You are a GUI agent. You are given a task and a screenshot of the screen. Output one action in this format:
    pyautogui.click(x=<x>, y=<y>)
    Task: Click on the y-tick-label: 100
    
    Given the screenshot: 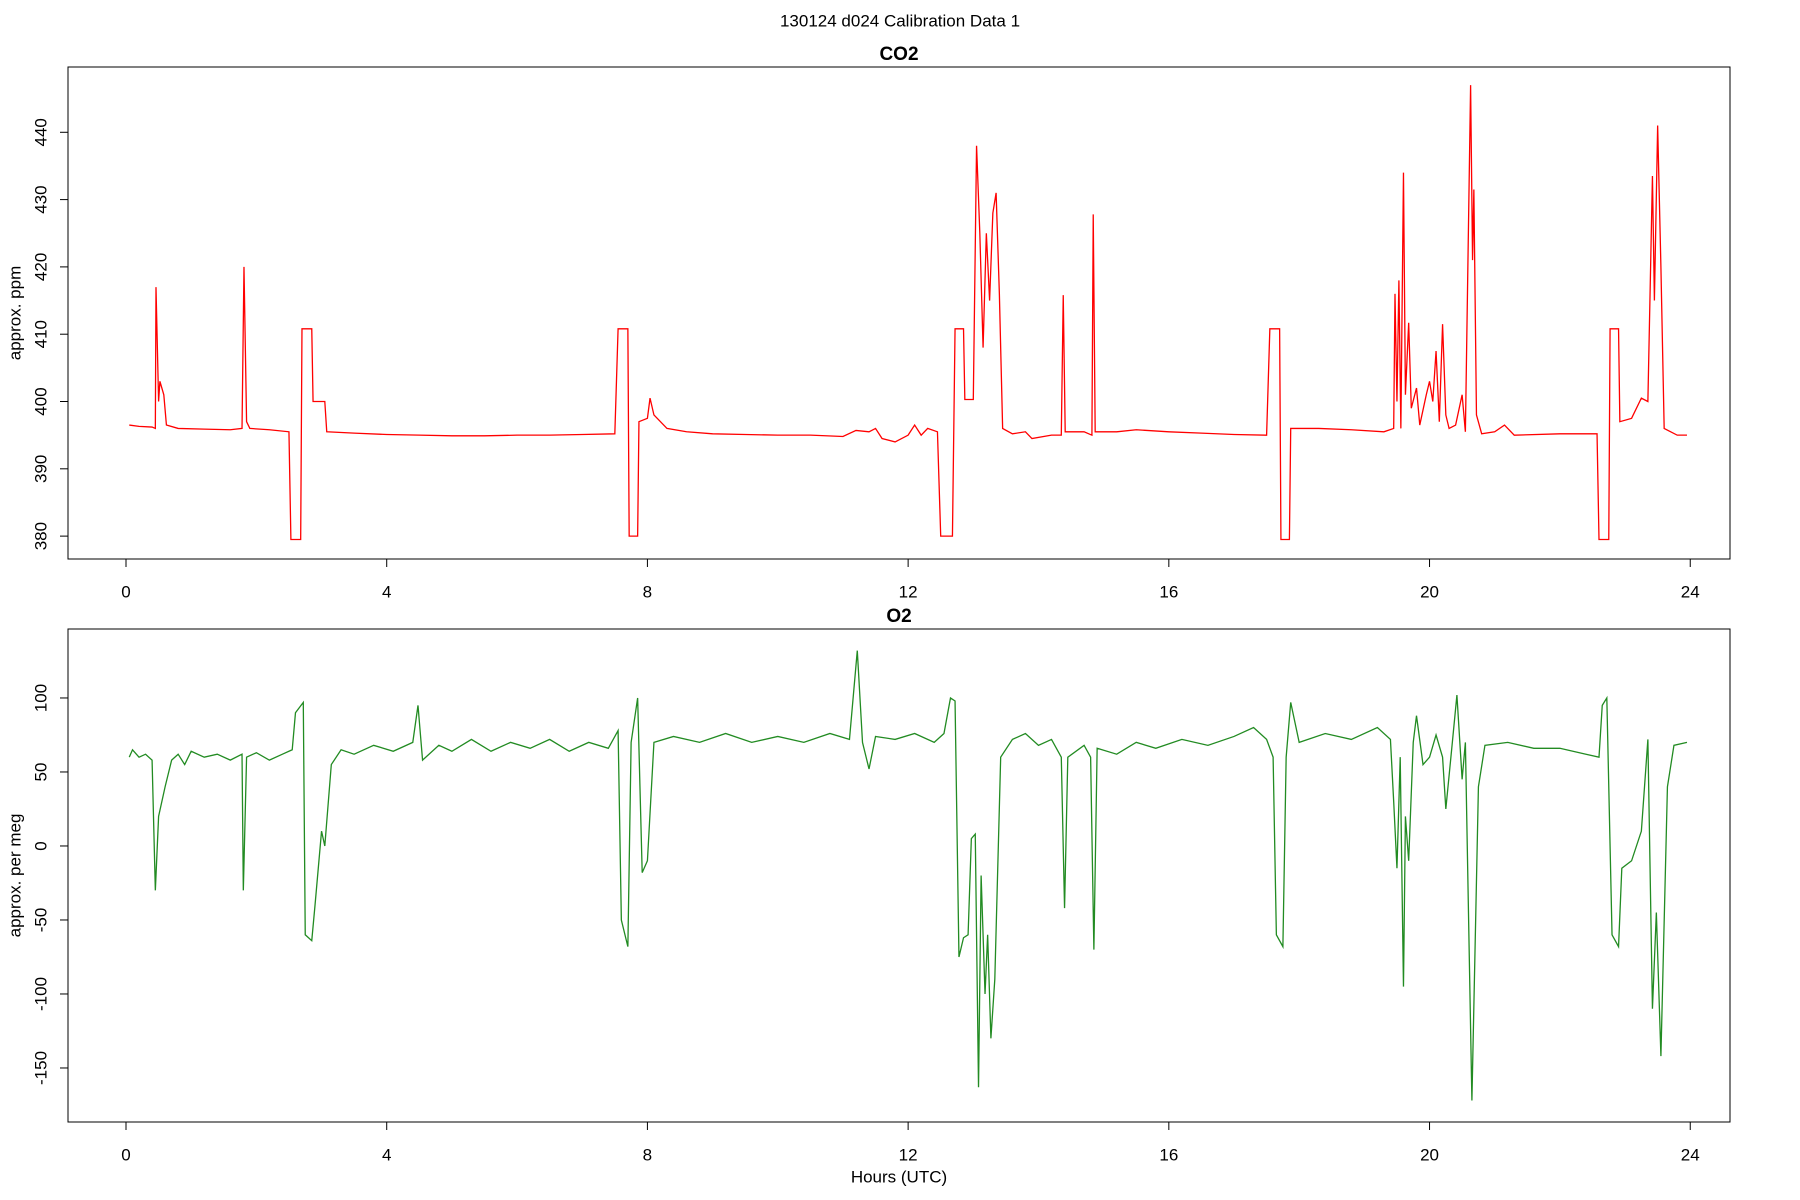 What is the action you would take?
    pyautogui.click(x=40, y=698)
    